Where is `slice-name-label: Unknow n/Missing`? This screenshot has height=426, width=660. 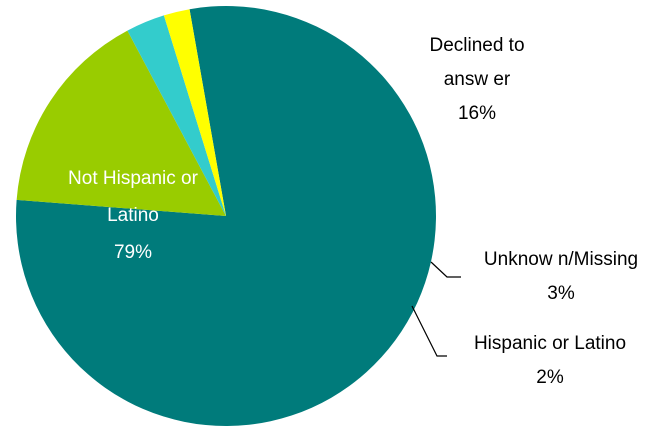 slice-name-label: Unknow n/Missing is located at coordinates (561, 259).